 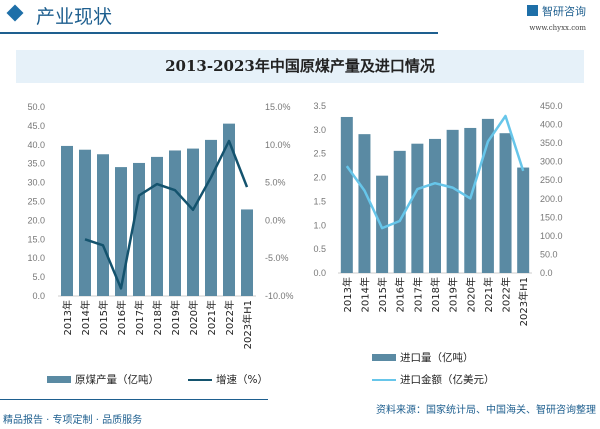 I want to click on legend-import-volume: 进口量（亿吨）, so click(x=423, y=357).